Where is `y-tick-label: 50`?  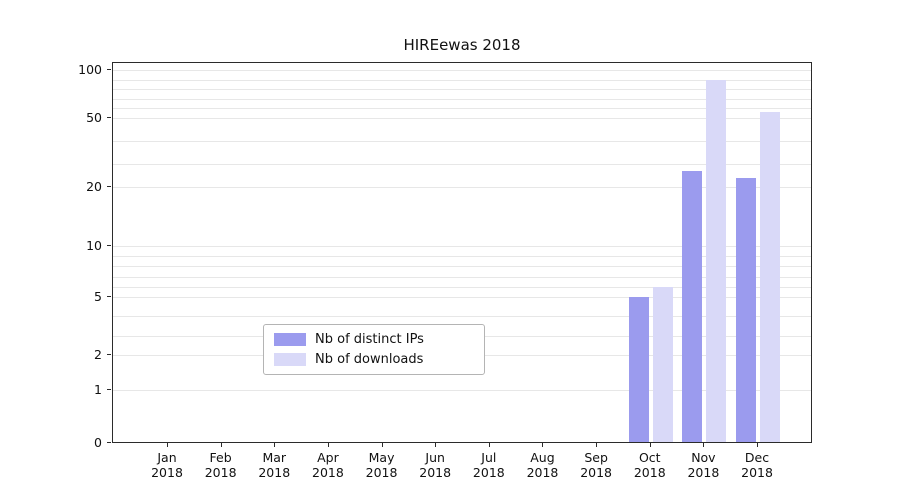
y-tick-label: 50 is located at coordinates (94, 117).